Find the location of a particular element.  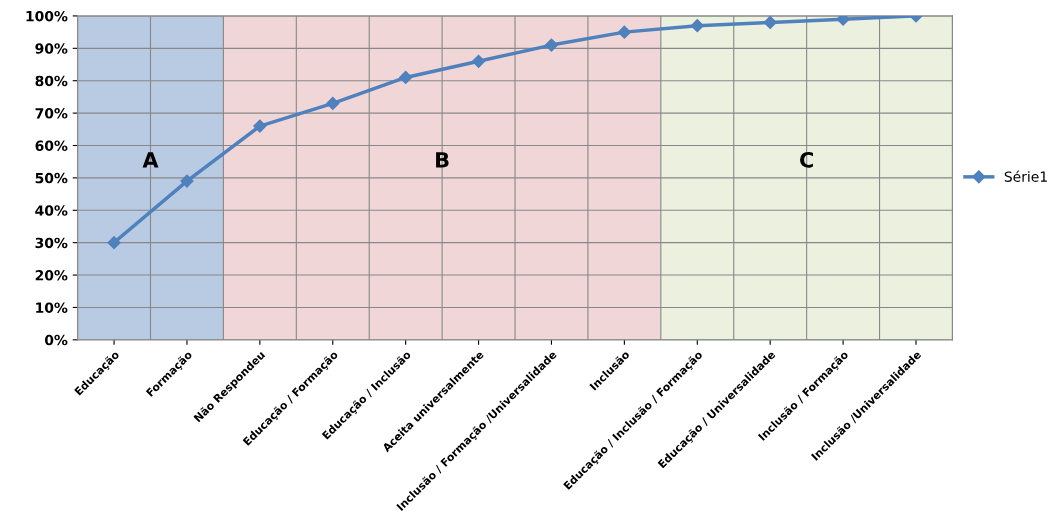

y-tick-label: 100% is located at coordinates (47, 16).